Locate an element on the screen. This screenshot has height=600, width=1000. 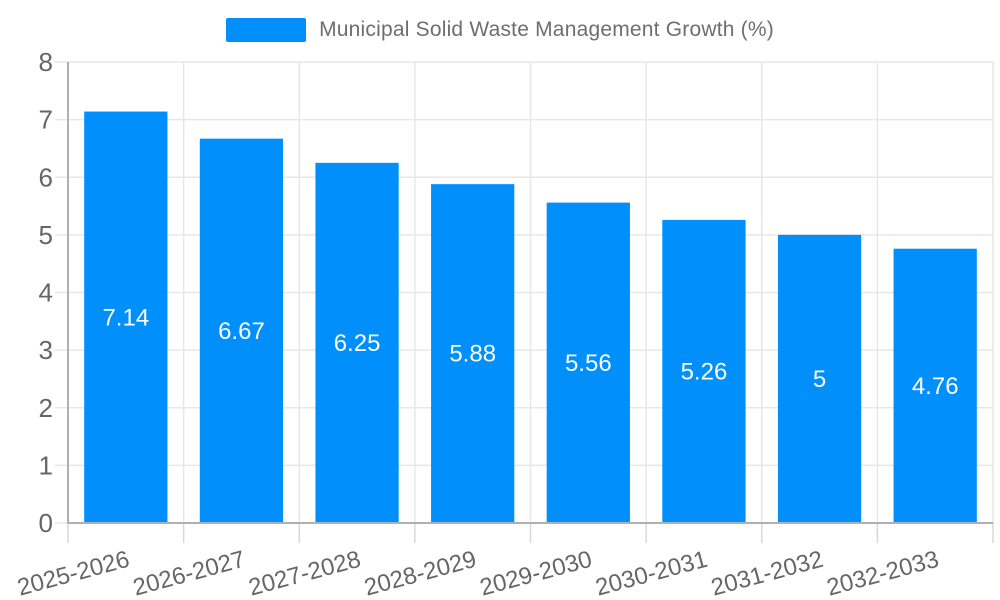
x-axis-category-label: 2030-2031 is located at coordinates (652, 573).